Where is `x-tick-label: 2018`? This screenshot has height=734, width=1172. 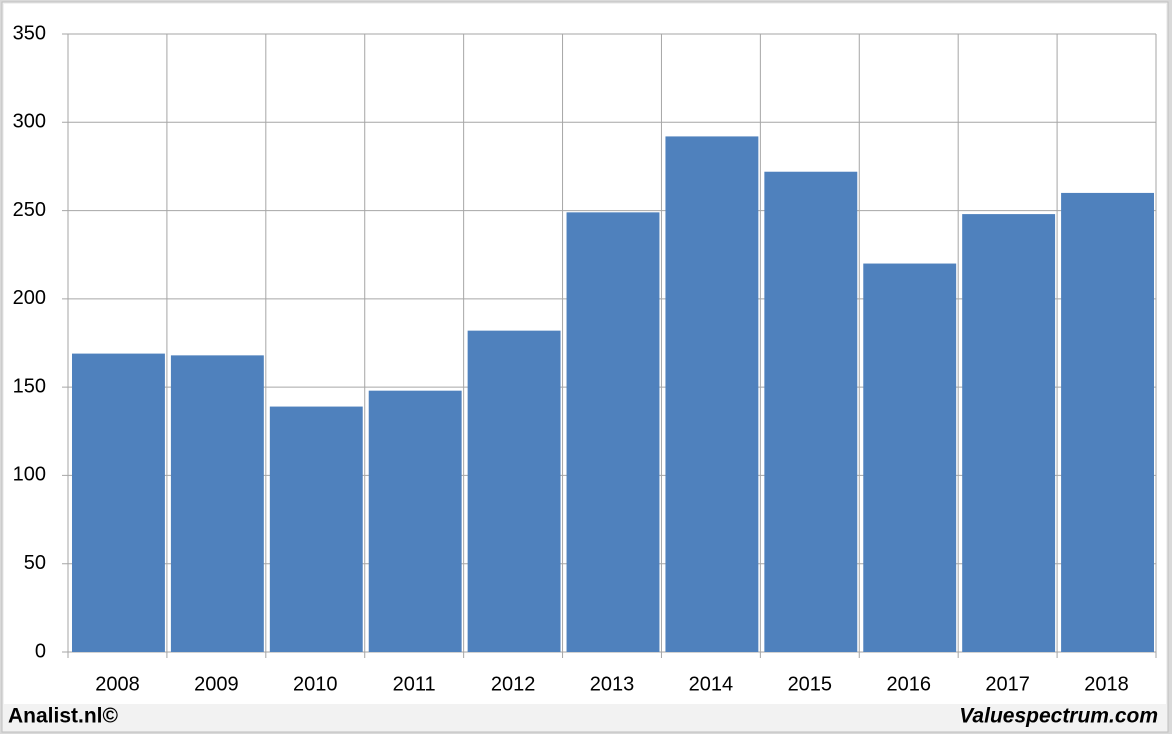
x-tick-label: 2018 is located at coordinates (1106, 684).